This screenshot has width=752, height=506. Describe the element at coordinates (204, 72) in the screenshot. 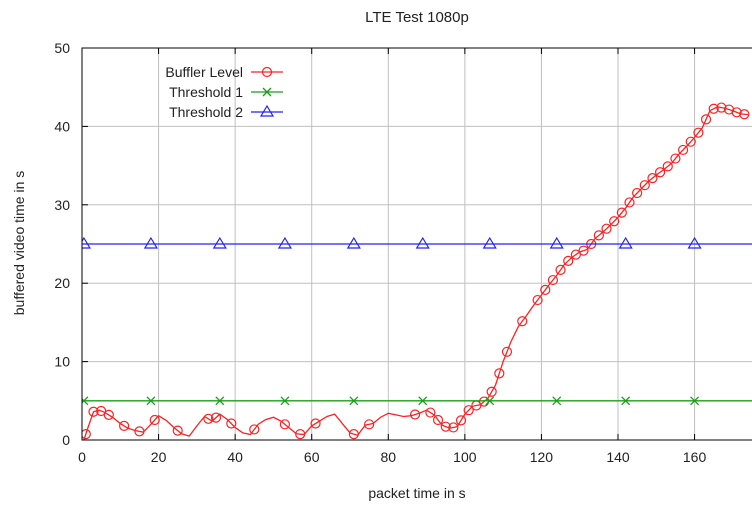

I see `legend-label: Buffler Level` at that location.